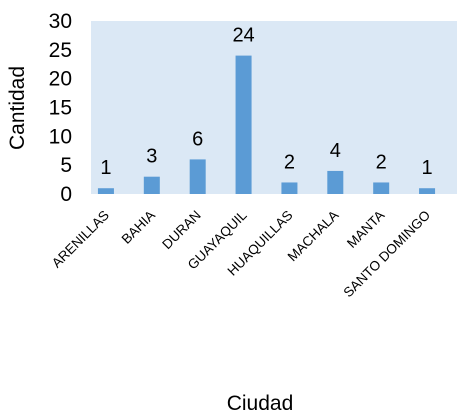 The image size is (457, 415). I want to click on y-tick-label: 5, so click(66, 165).